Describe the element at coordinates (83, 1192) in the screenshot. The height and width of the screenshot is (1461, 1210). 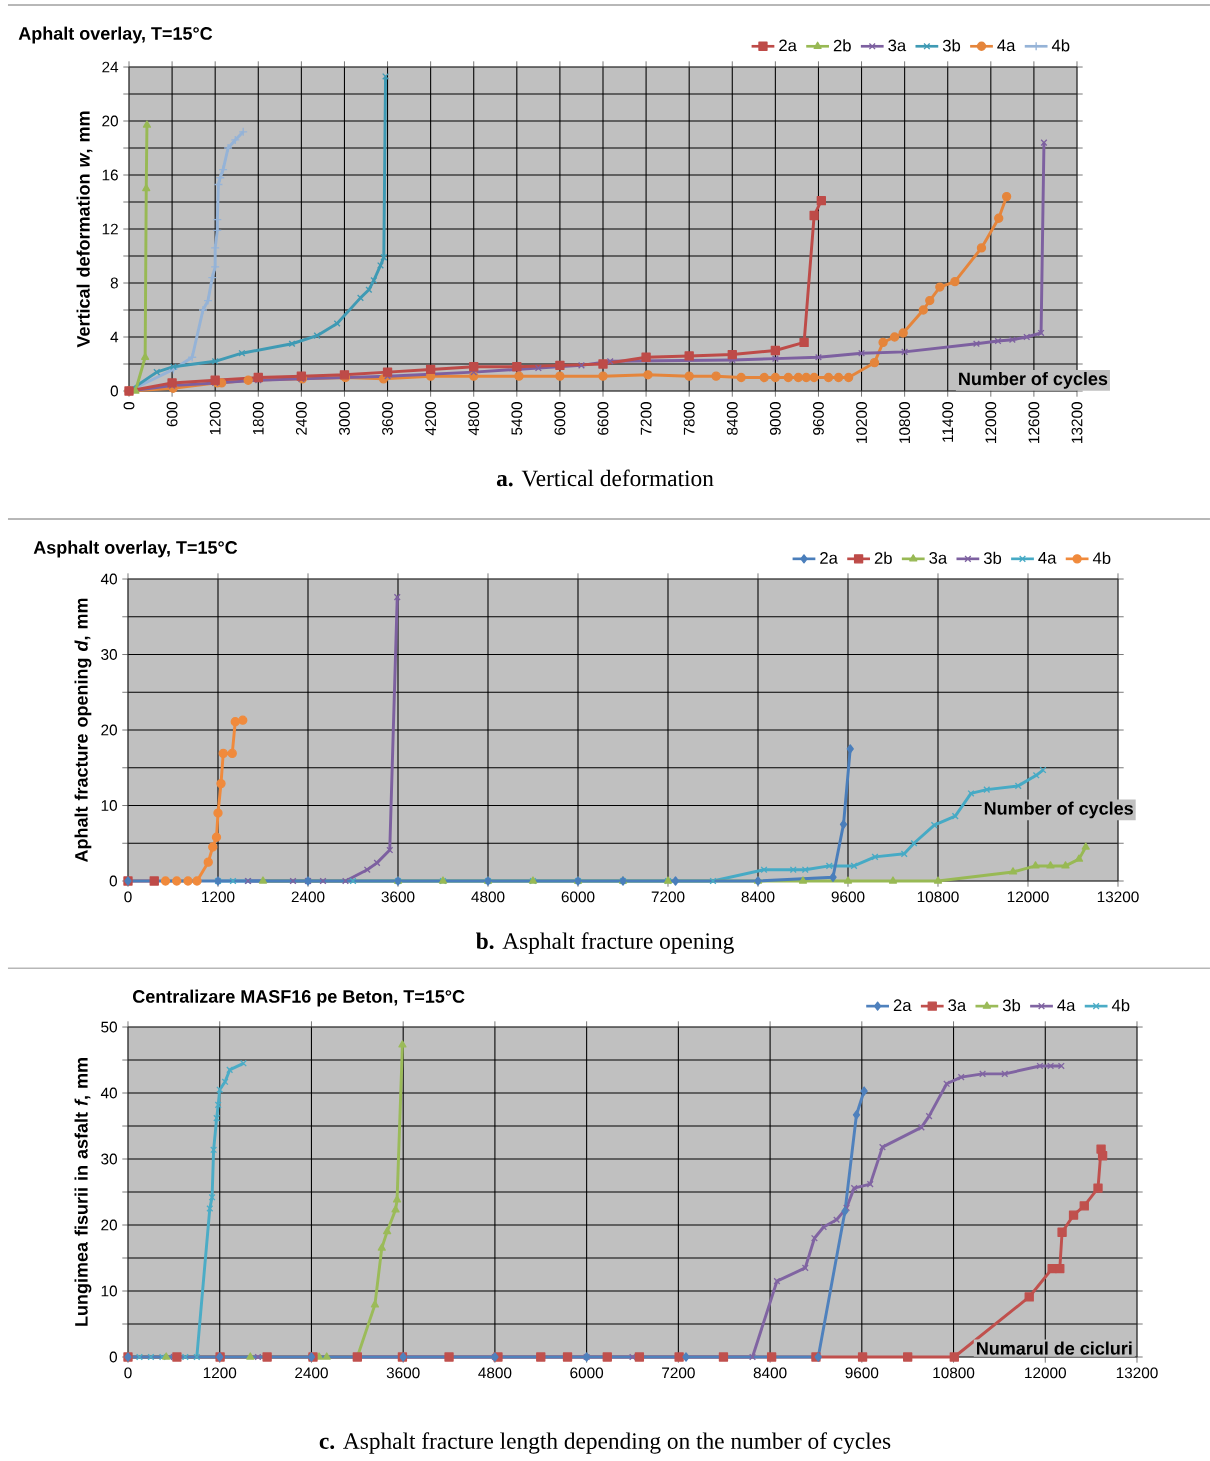
I see `y-axis-title: Lungimea fisurii in asfalt f, mm` at that location.